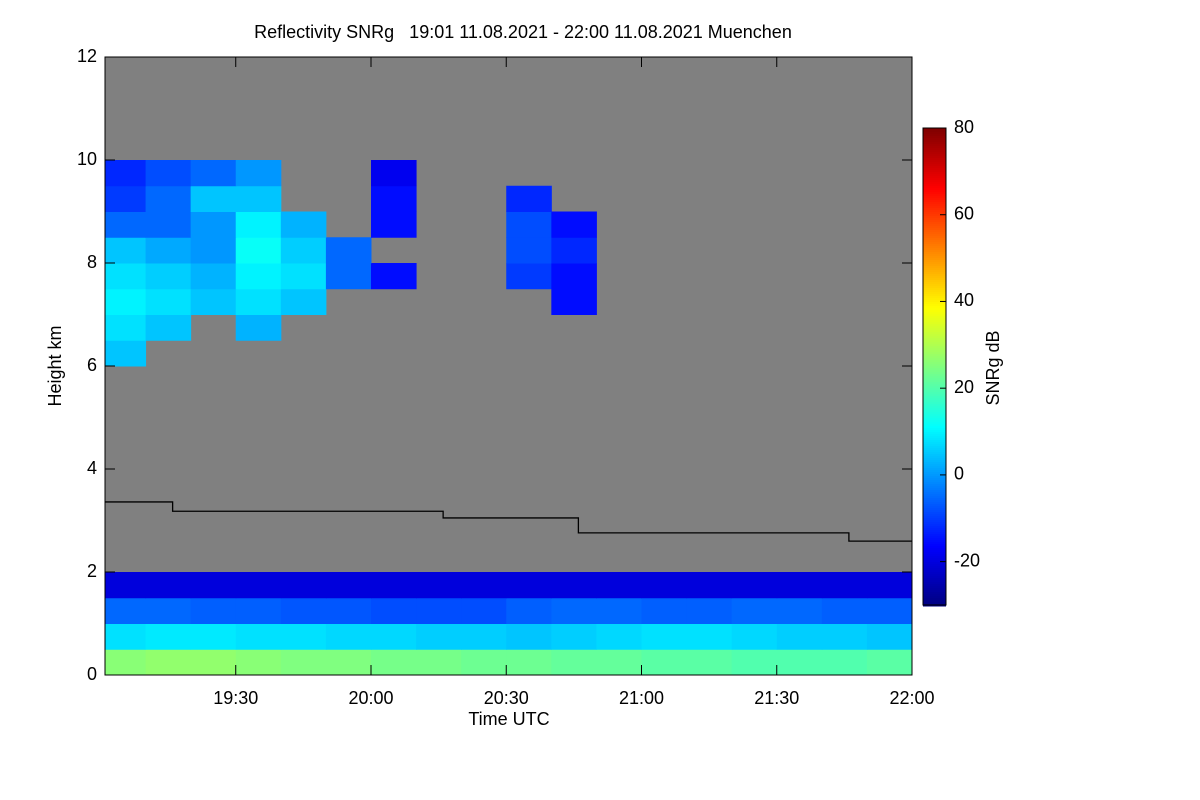 Image resolution: width=1200 pixels, height=800 pixels. Describe the element at coordinates (92, 262) in the screenshot. I see `y-tick-label: 8` at that location.